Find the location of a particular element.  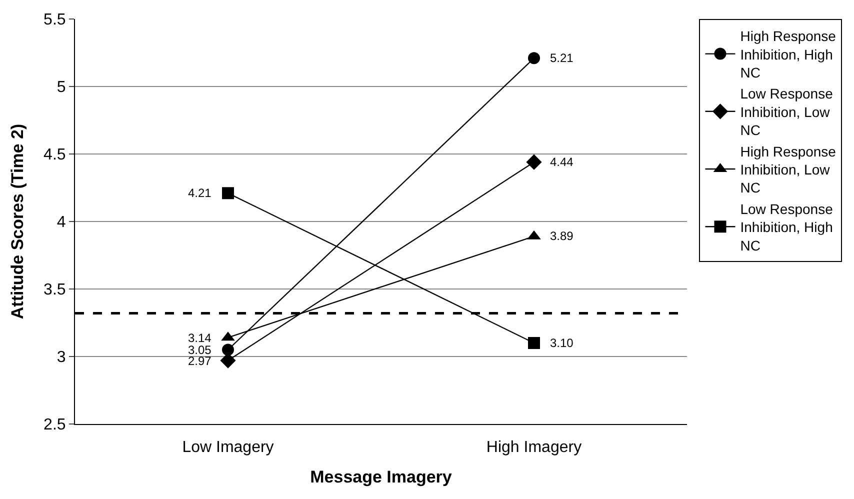

data-label: 2.97 is located at coordinates (200, 361).